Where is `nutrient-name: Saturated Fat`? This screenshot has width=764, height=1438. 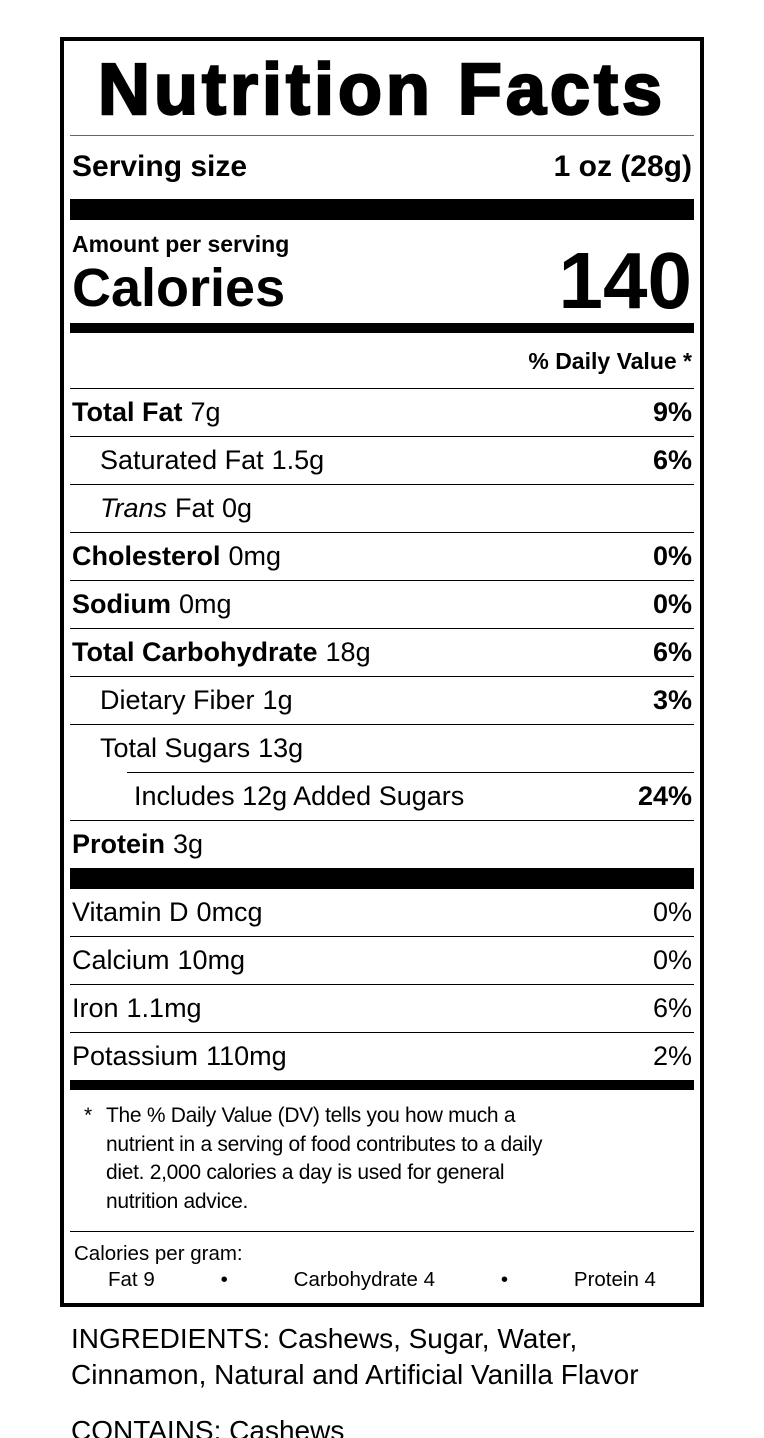 nutrient-name: Saturated Fat is located at coordinates (182, 460).